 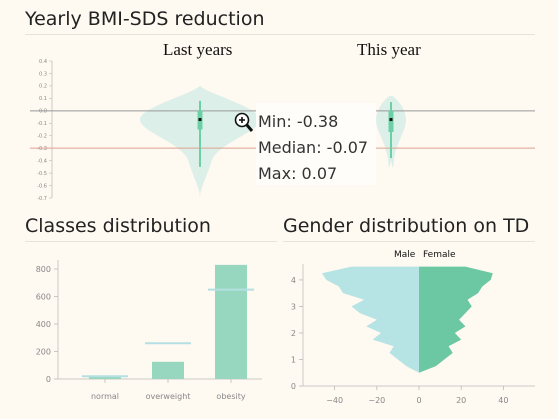 What do you see at coordinates (42, 161) in the screenshot?
I see `violin-y-tick-label: -0.4` at bounding box center [42, 161].